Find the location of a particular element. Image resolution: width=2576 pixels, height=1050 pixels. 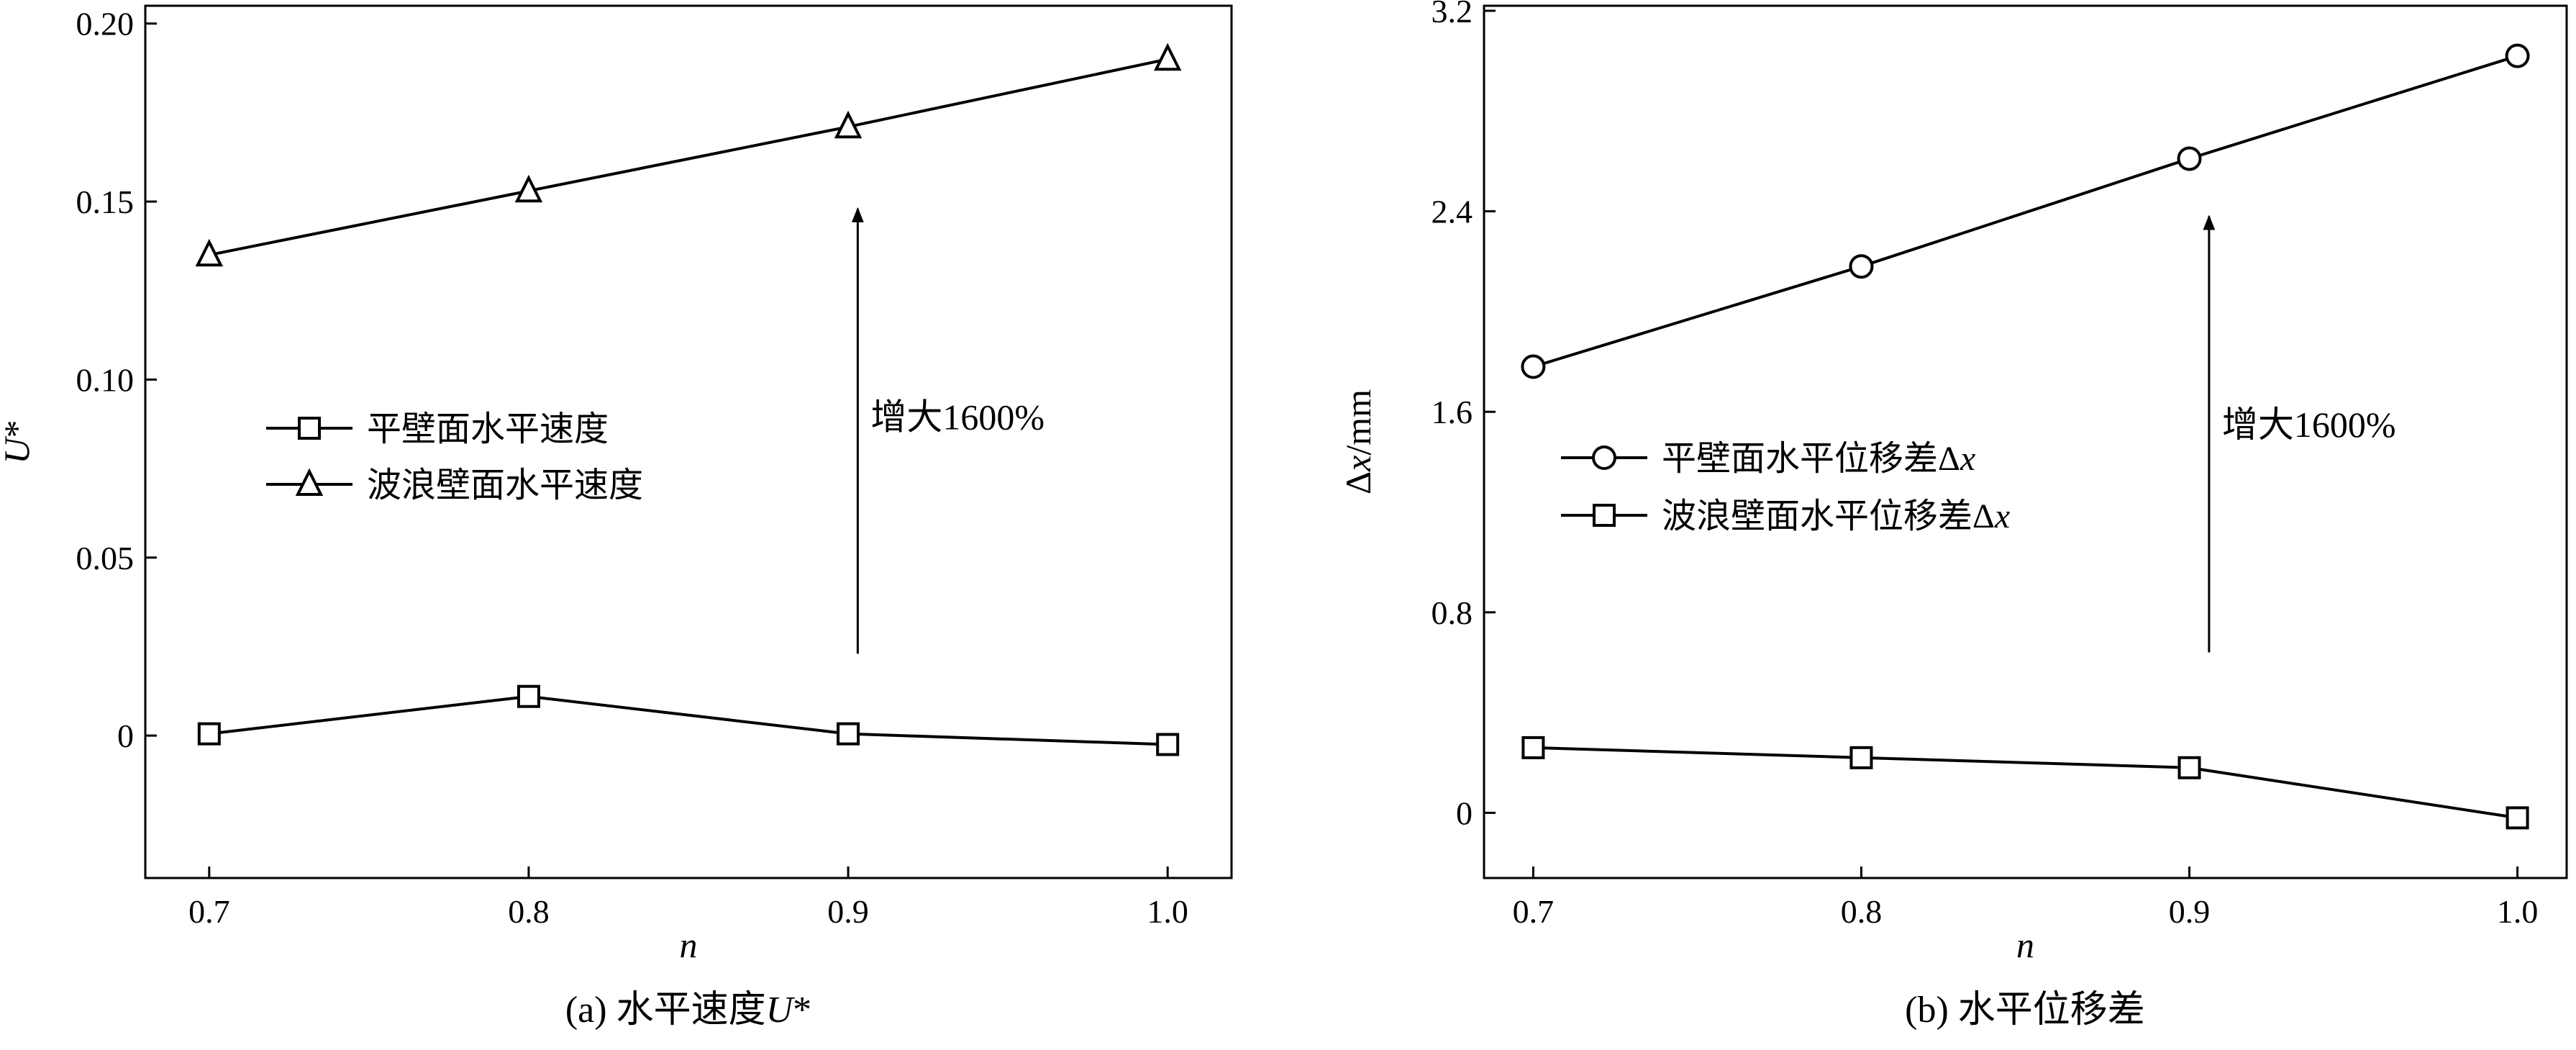

panel-caption: (b) 水平位移差 is located at coordinates (2025, 1011).